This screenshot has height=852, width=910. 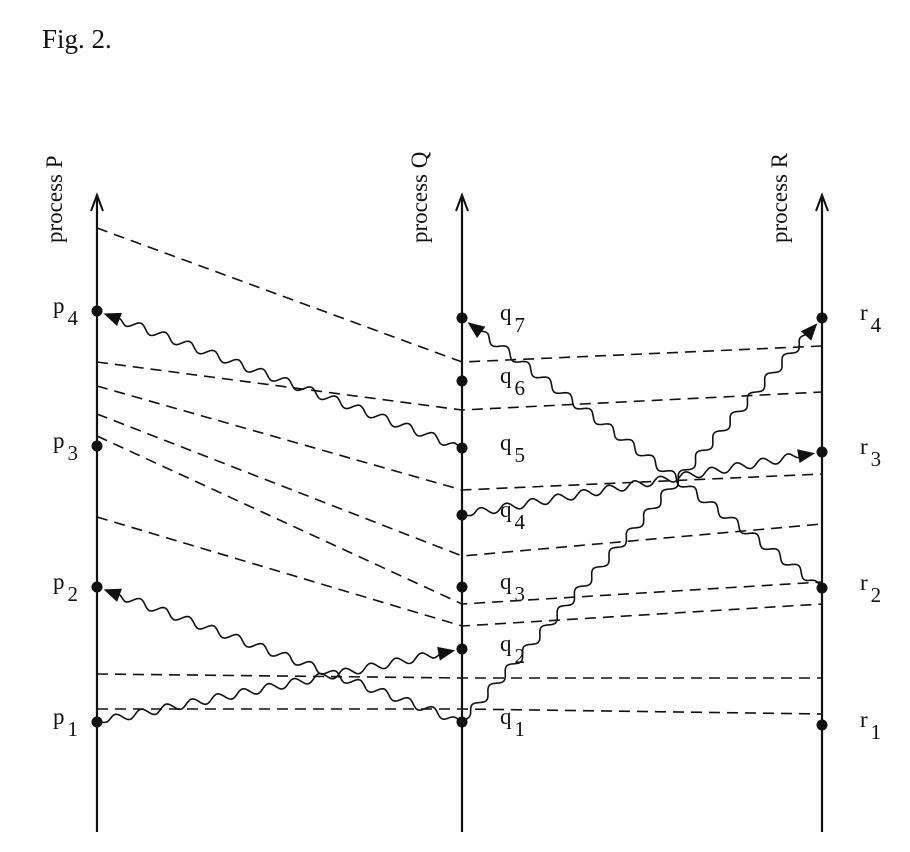 What do you see at coordinates (54, 199) in the screenshot?
I see `process-label: process P` at bounding box center [54, 199].